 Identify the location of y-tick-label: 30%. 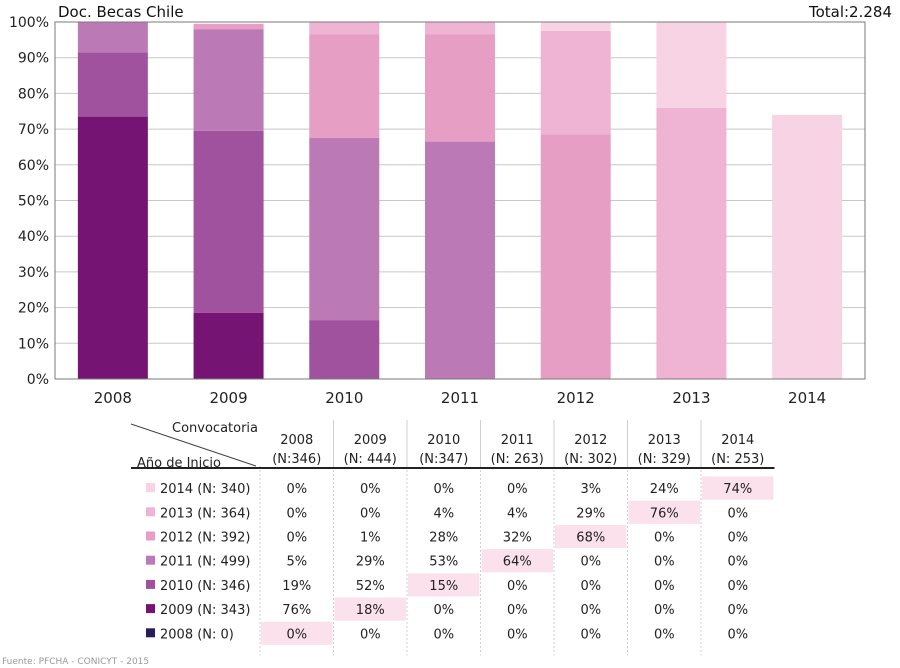
(33, 273).